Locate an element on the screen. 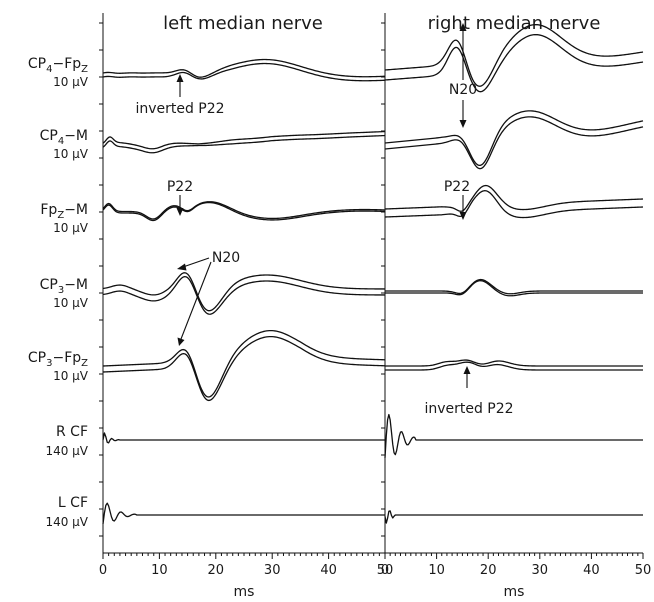 The height and width of the screenshot is (602, 654). gain-label-cp4-m: 10 µV is located at coordinates (71, 154).